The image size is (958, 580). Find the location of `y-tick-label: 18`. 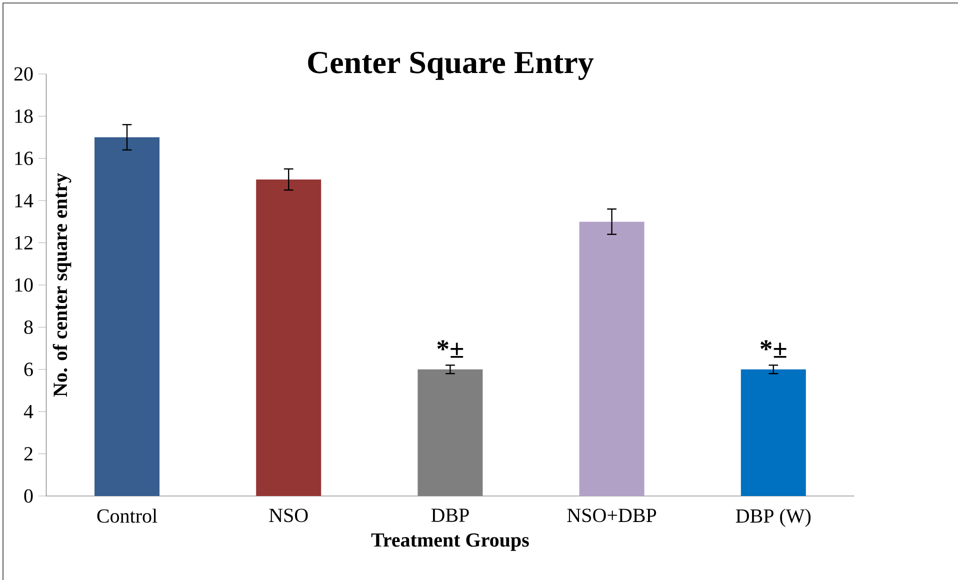

y-tick-label: 18 is located at coordinates (24, 116).